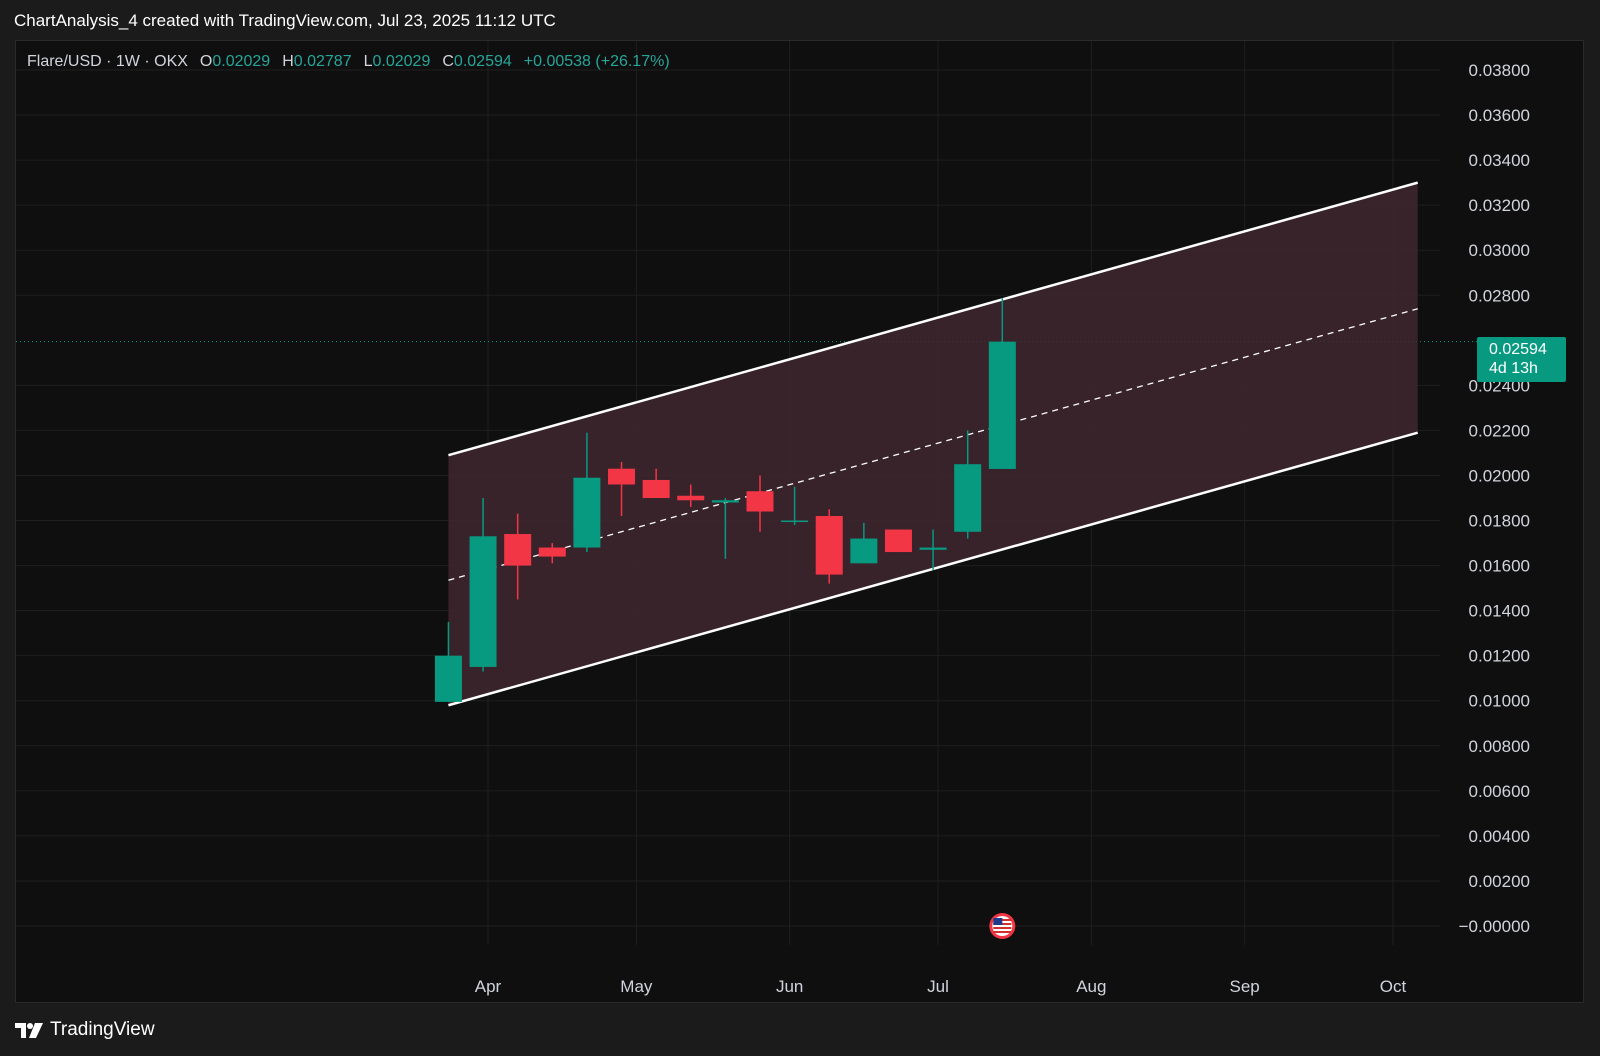  I want to click on bar-countdown: 4d 13h, so click(1513, 368).